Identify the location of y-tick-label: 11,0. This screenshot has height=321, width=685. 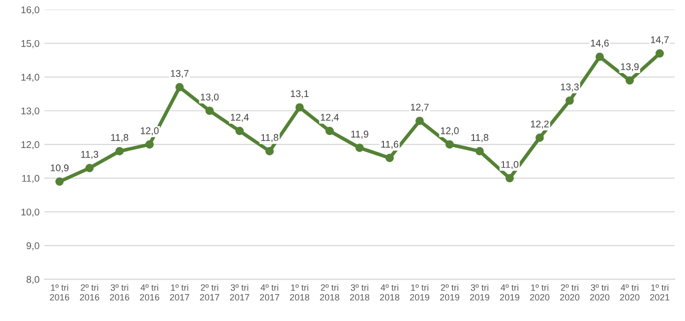
(31, 178).